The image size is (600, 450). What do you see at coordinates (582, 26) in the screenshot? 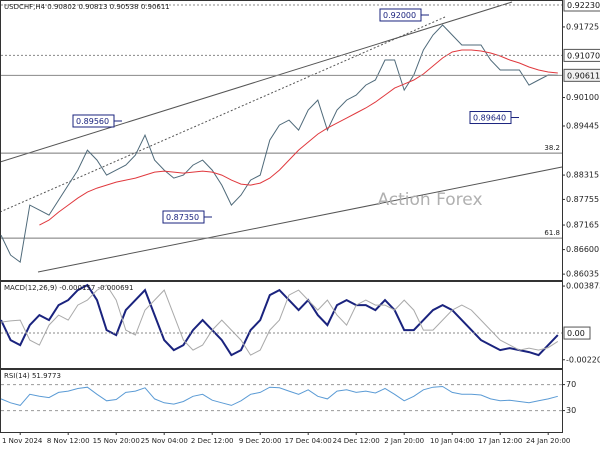
I see `y-tick-label: 0.91725` at bounding box center [582, 26].